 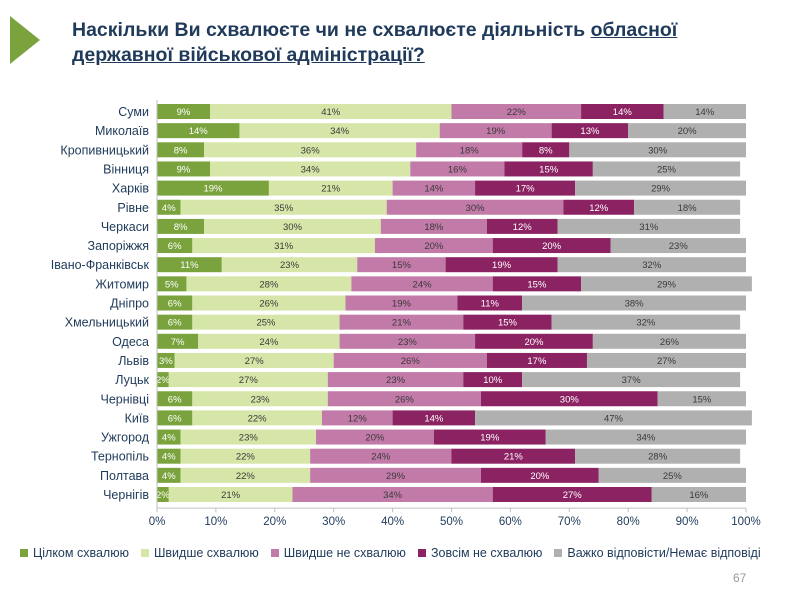 What do you see at coordinates (172, 284) in the screenshot?
I see `data-label: 5%` at bounding box center [172, 284].